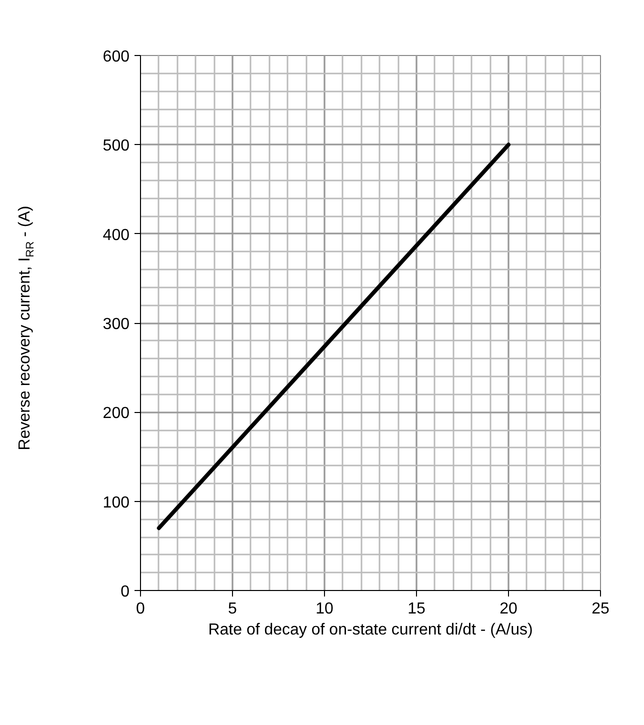  What do you see at coordinates (601, 609) in the screenshot?
I see `x-tick-label: 25` at bounding box center [601, 609].